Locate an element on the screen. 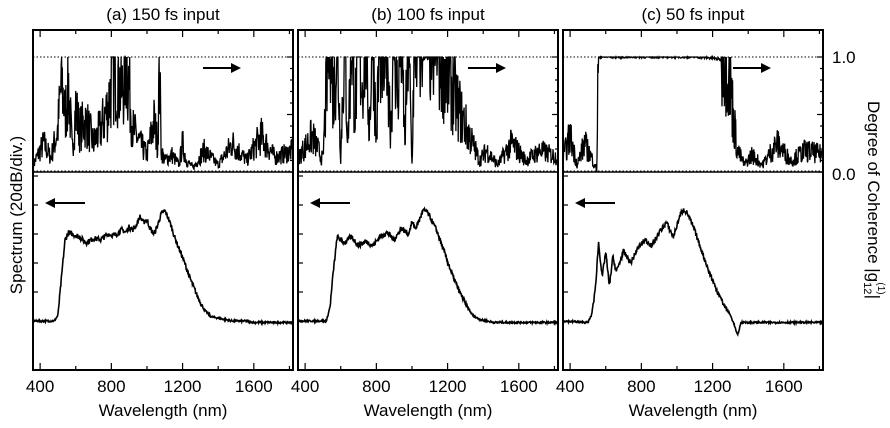 This screenshot has height=428, width=890. coherence-axis-label: Degree of Coherence |g12 (1)| is located at coordinates (873, 200).